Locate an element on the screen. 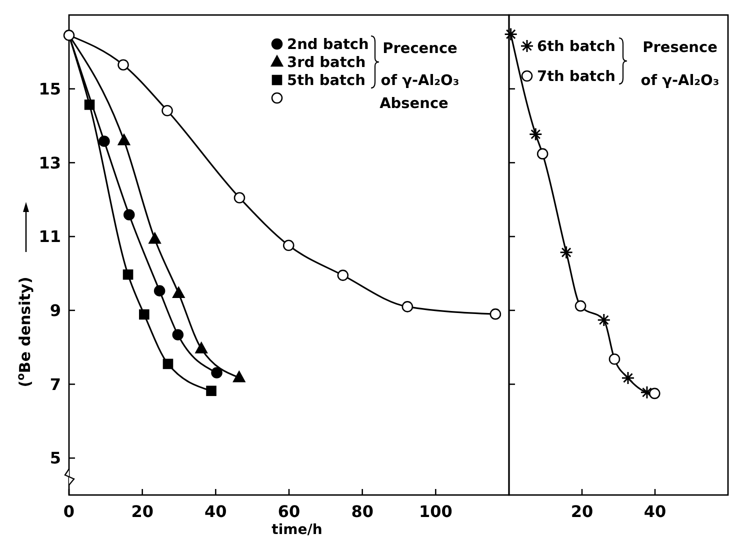 This screenshot has height=542, width=733. y-tick-label: 11 is located at coordinates (49, 236).